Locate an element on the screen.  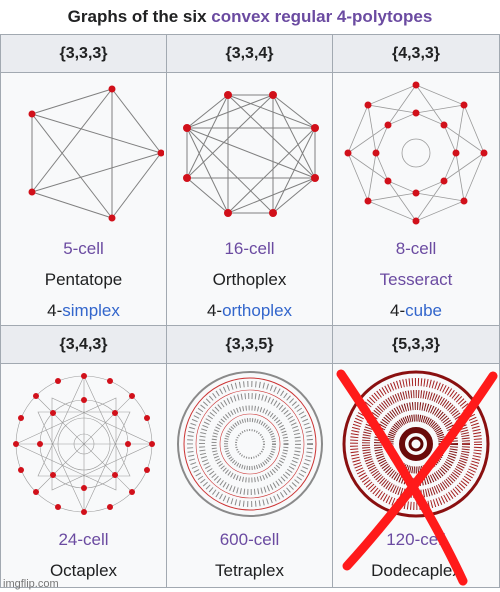
header-cell: {3,3,3} is located at coordinates (83, 54).